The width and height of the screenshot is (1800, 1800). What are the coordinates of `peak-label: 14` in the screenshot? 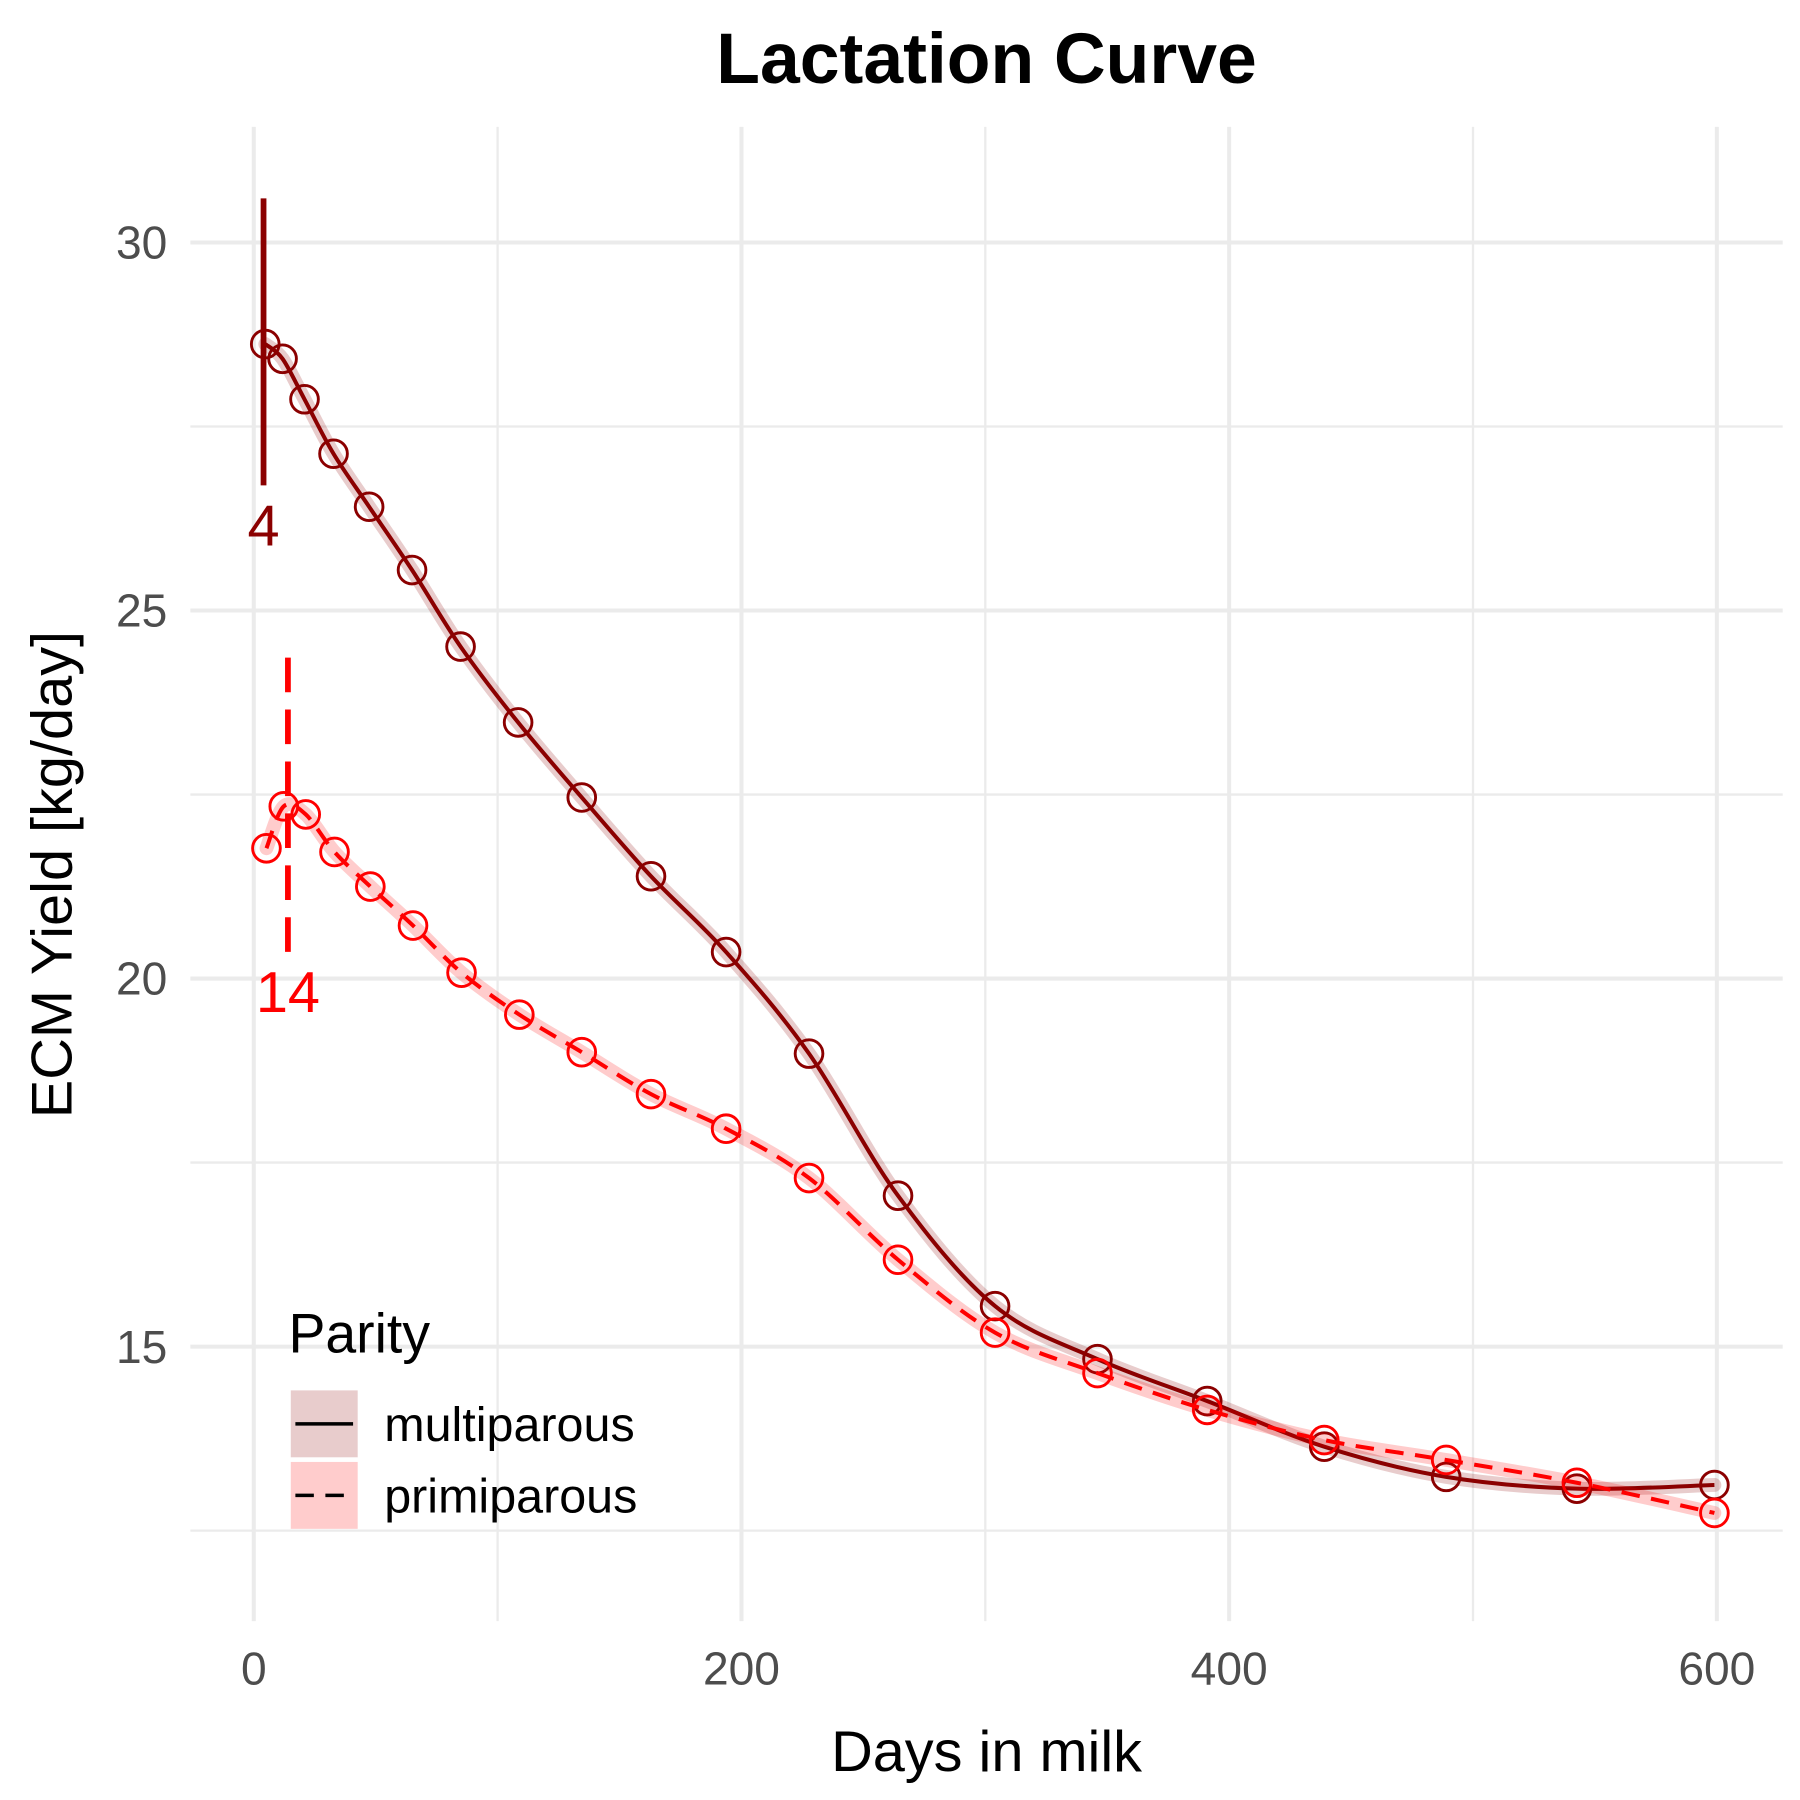 It's located at (288, 993).